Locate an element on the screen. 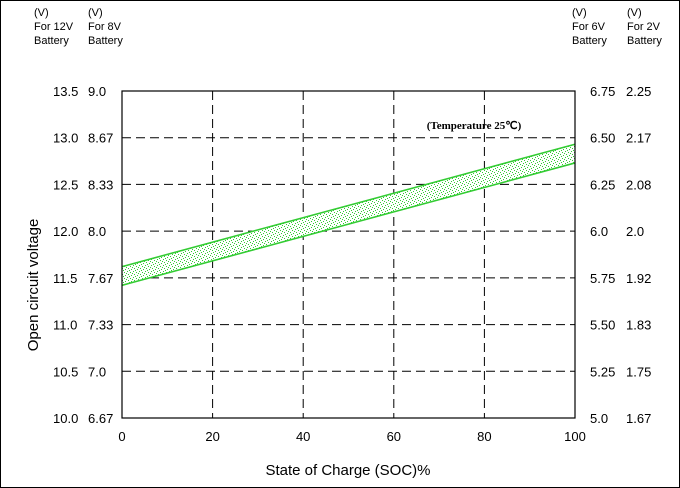 Image resolution: width=680 pixels, height=488 pixels. y-tick-label-left: 8.0 is located at coordinates (97, 231).